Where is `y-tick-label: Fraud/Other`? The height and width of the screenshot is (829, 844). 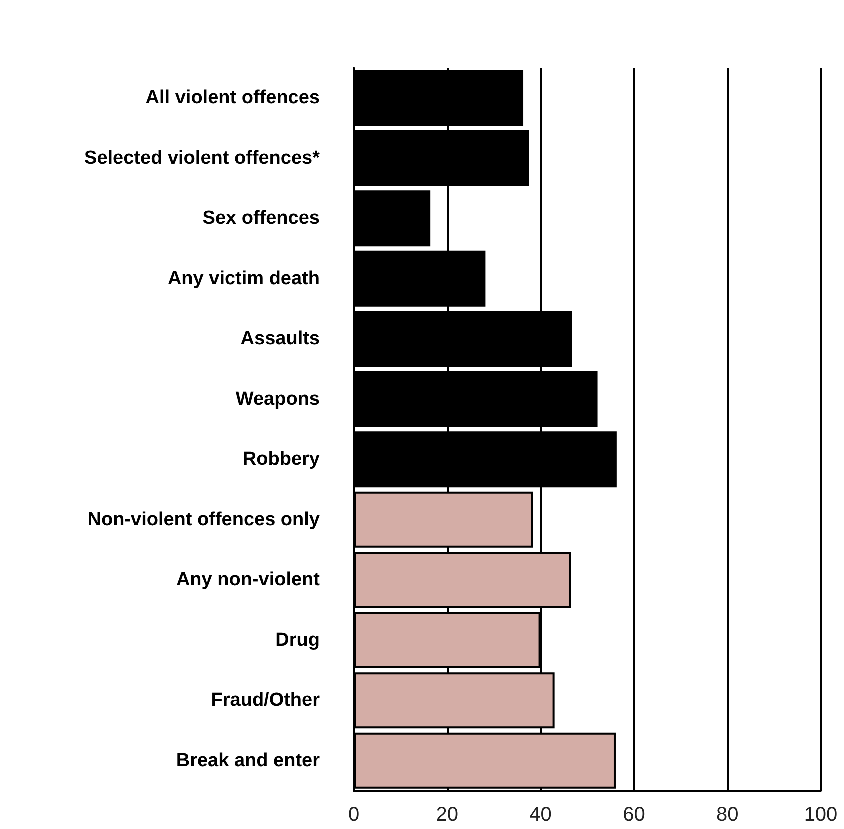 y-tick-label: Fraud/Other is located at coordinates (266, 701).